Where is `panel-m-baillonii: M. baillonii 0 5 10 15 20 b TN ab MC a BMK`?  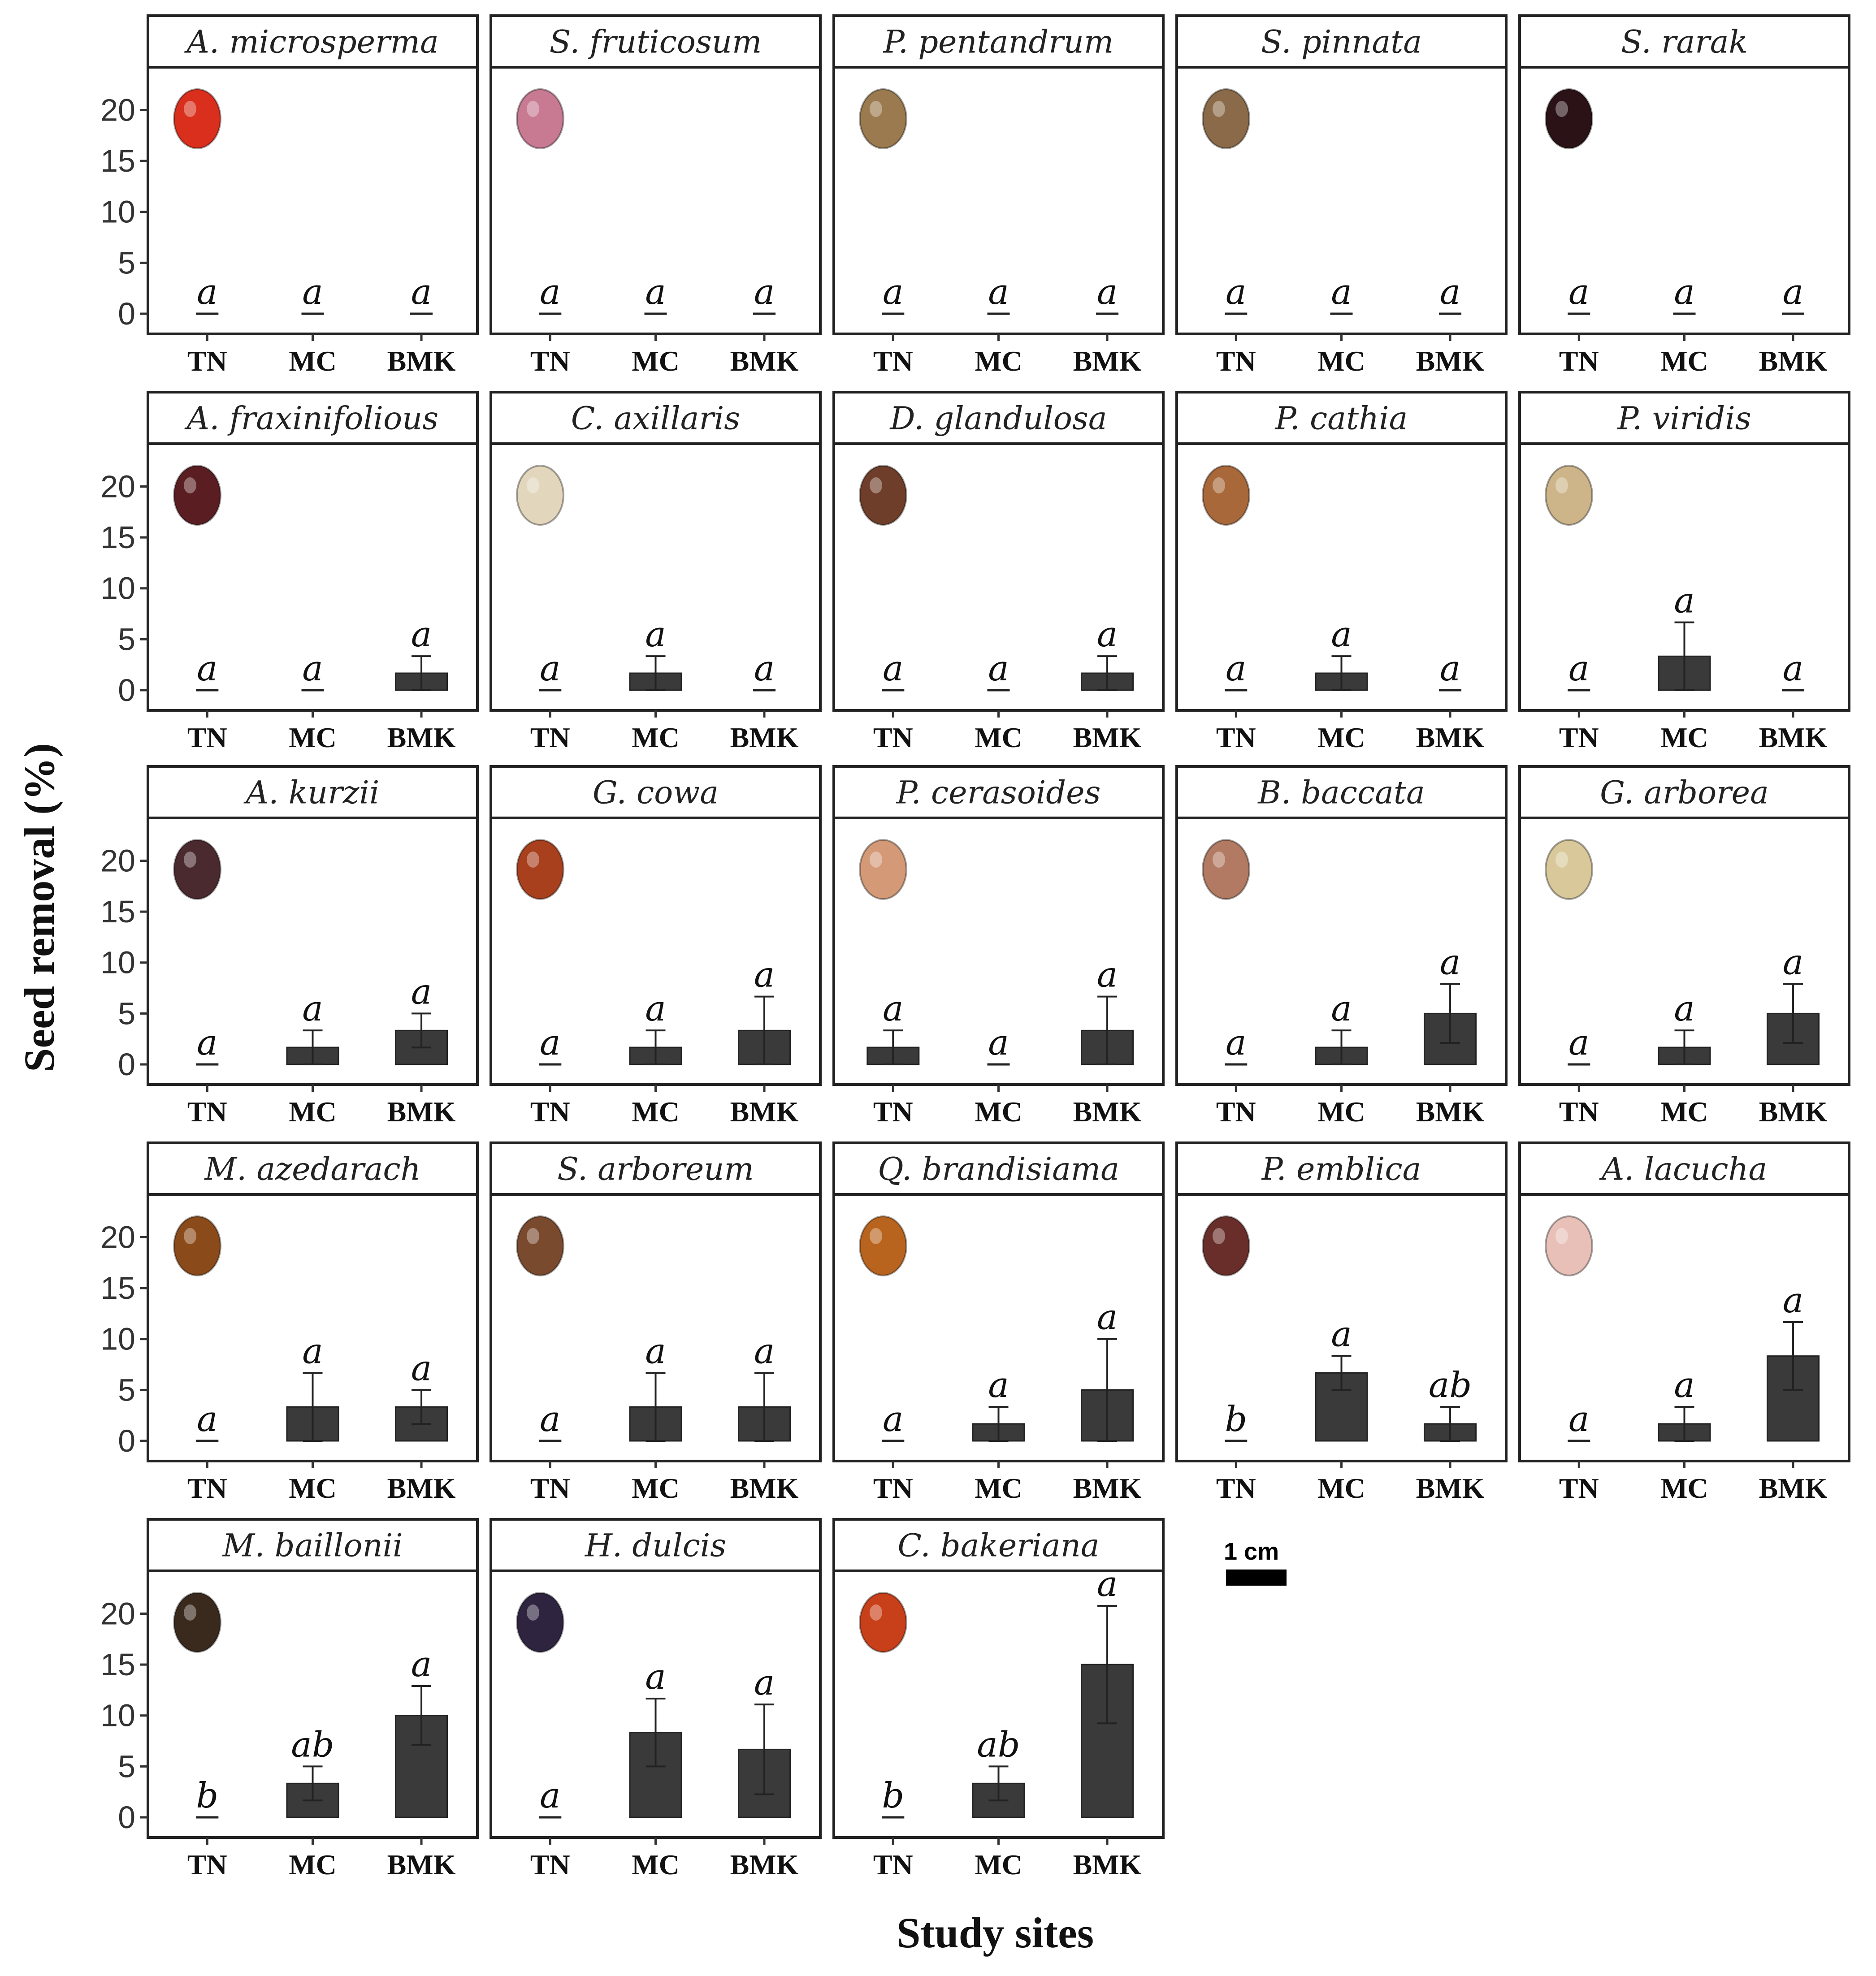
panel-m-baillonii: M. baillonii 0 5 10 15 20 b TN ab MC a BMK is located at coordinates (289, 1699).